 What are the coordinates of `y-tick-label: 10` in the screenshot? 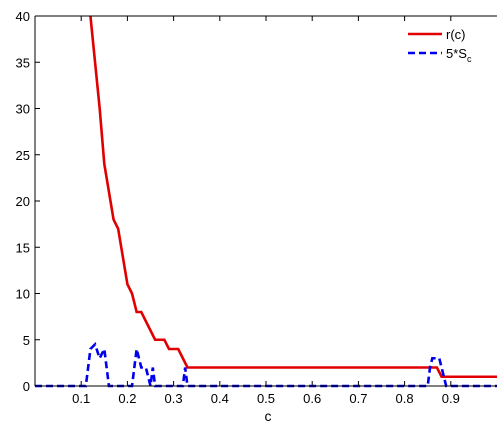 It's located at (23, 294).